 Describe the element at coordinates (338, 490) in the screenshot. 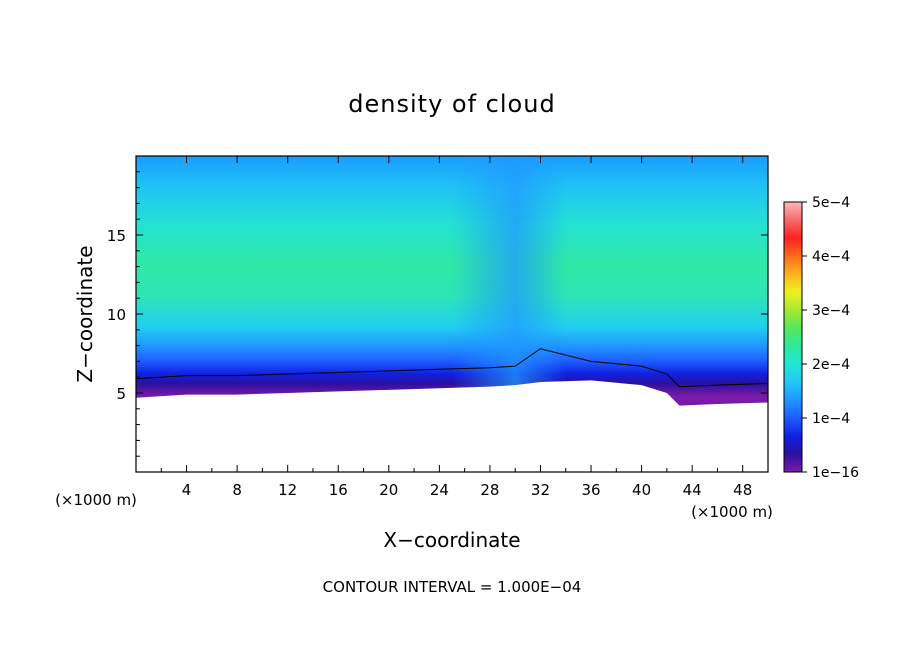

I see `x-tick-label: 16` at that location.